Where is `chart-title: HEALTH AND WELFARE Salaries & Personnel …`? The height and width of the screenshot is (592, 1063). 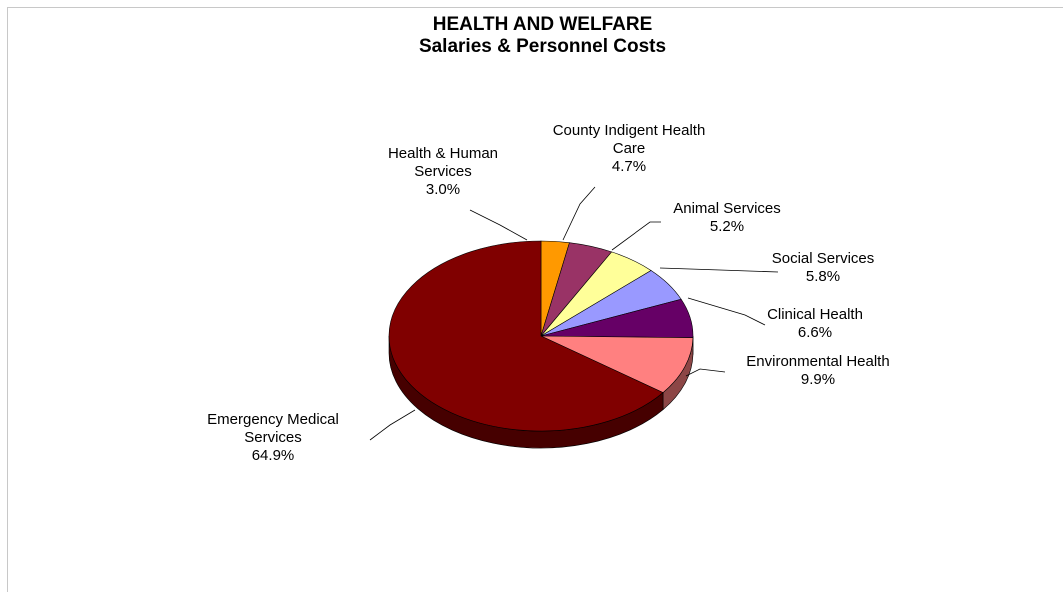 chart-title: HEALTH AND WELFARE Salaries & Personnel … is located at coordinates (531, 36).